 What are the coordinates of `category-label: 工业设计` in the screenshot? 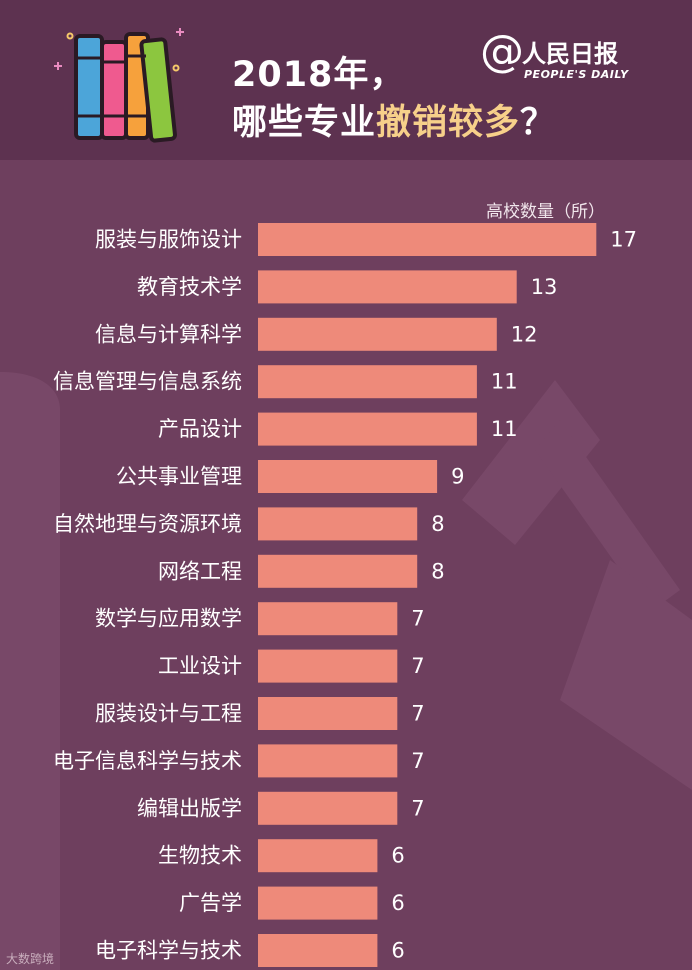 It's located at (200, 666).